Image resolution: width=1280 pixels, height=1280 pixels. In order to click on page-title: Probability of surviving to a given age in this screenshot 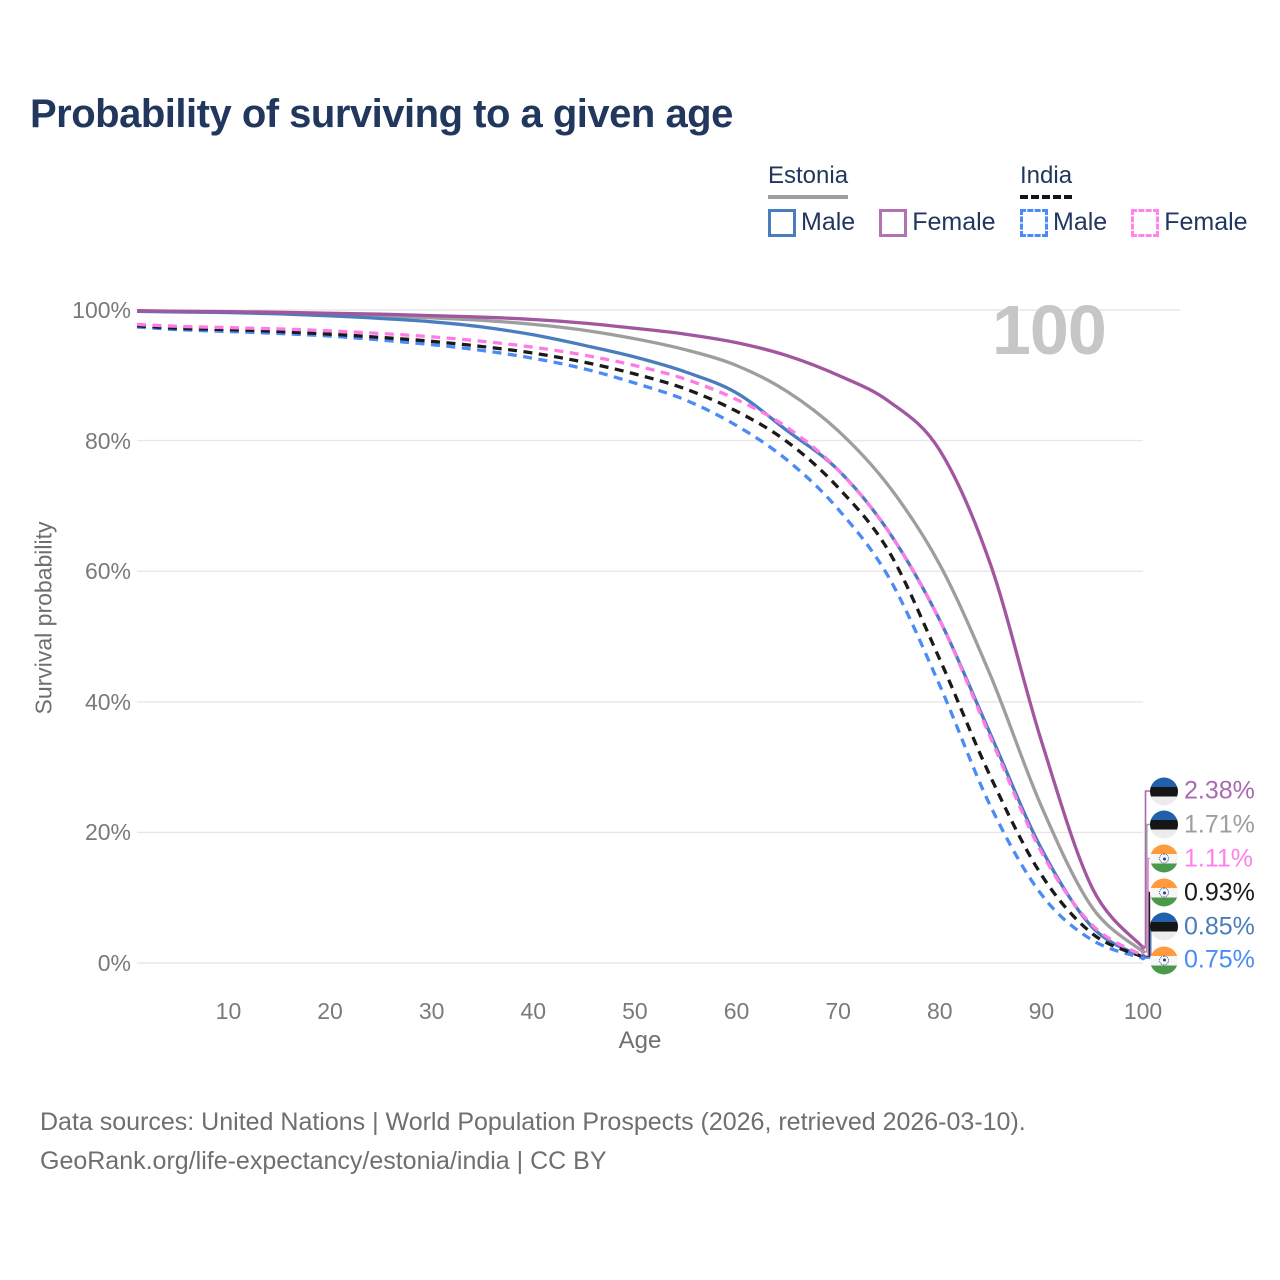, I will do `click(381, 114)`.